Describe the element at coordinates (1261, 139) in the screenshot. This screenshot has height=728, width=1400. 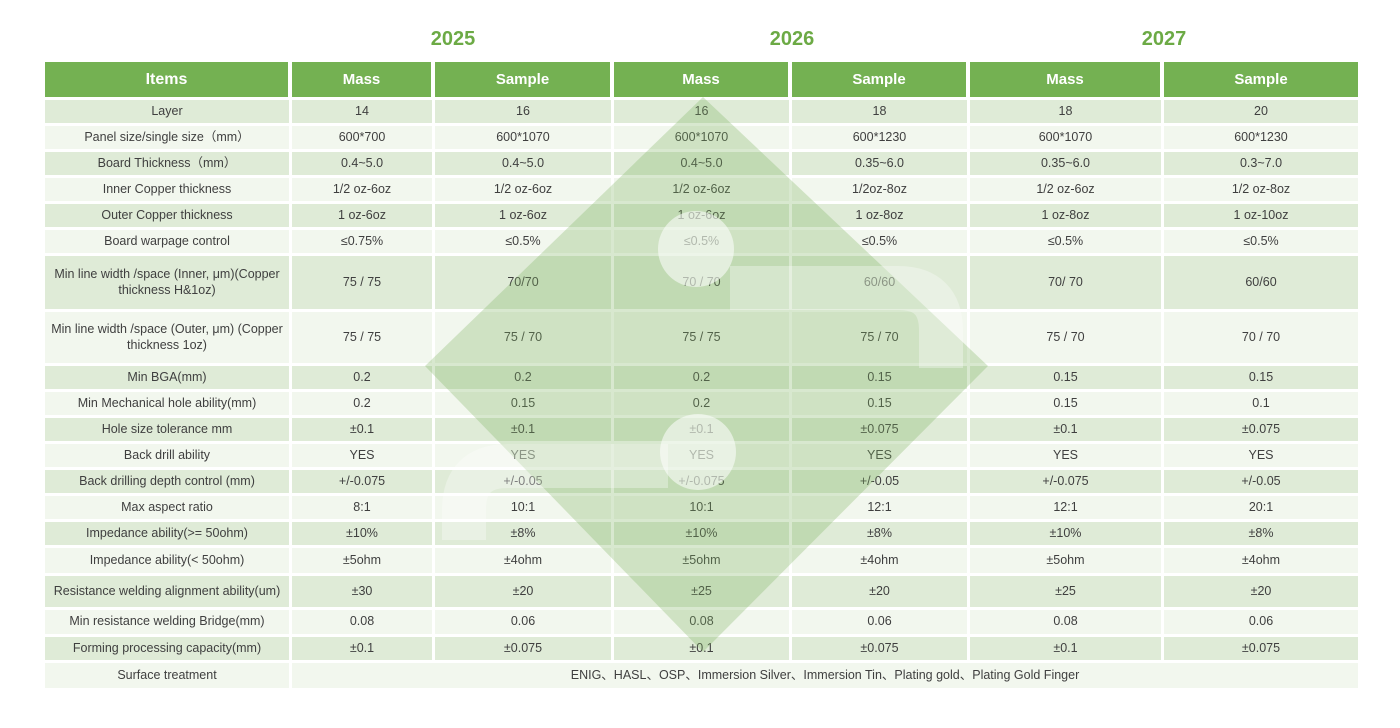
I see `cell: 600*1230` at that location.